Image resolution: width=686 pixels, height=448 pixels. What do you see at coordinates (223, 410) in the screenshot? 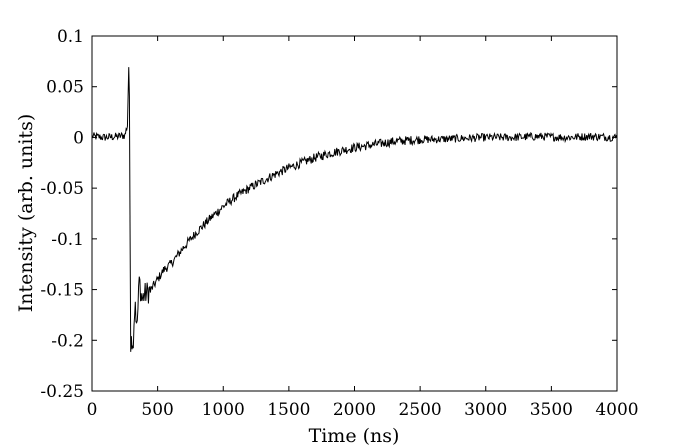
I see `x-tick-label: 1000` at bounding box center [223, 410].